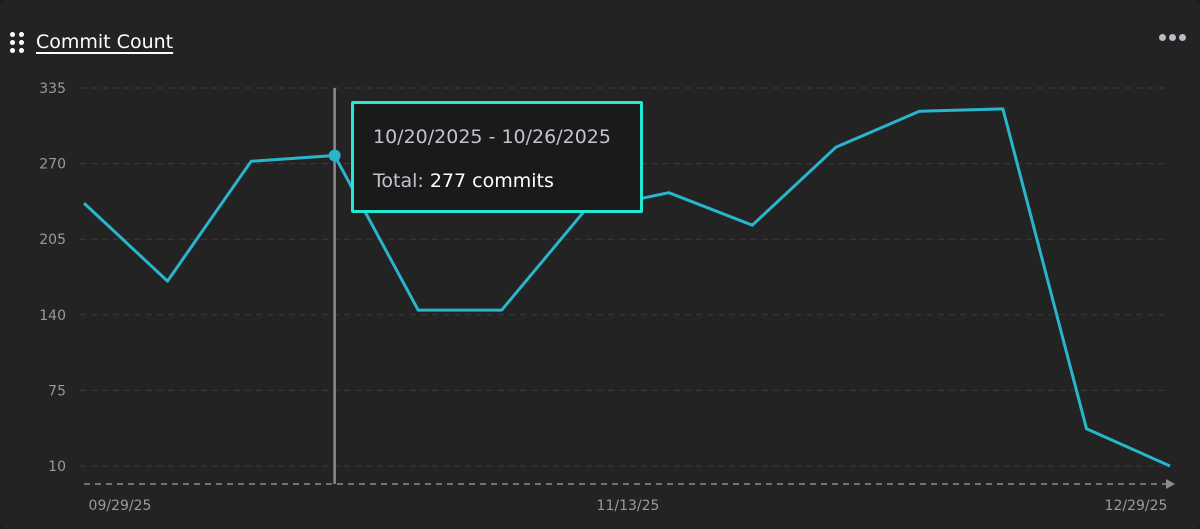  I want to click on y-tick-label: 270, so click(52, 165).